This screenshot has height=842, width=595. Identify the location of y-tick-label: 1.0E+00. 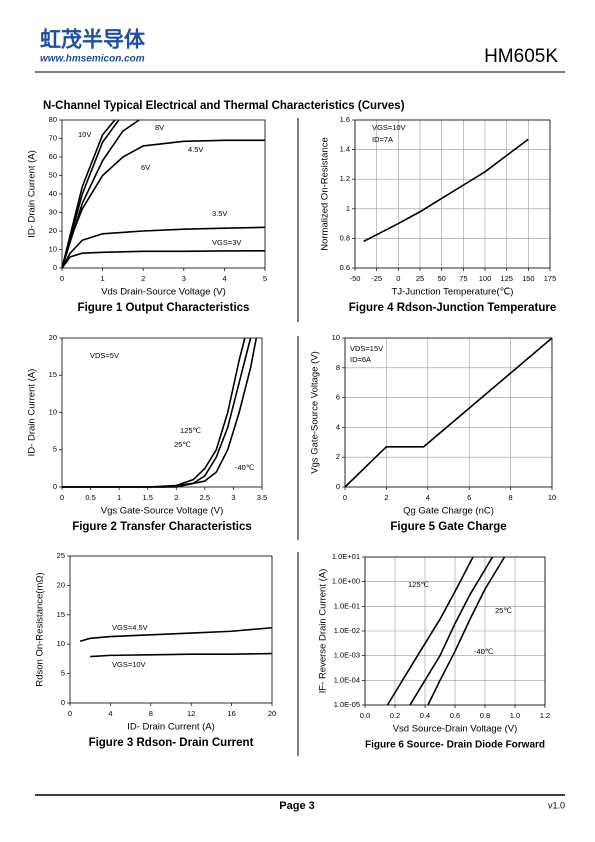
(346, 581).